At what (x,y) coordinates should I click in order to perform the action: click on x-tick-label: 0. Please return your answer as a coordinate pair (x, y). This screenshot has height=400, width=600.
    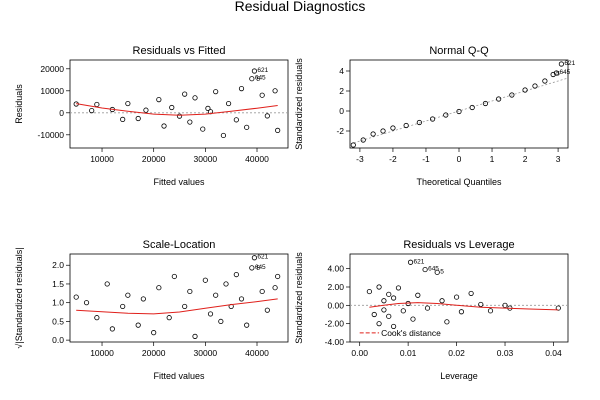
    Looking at the image, I should click on (459, 159).